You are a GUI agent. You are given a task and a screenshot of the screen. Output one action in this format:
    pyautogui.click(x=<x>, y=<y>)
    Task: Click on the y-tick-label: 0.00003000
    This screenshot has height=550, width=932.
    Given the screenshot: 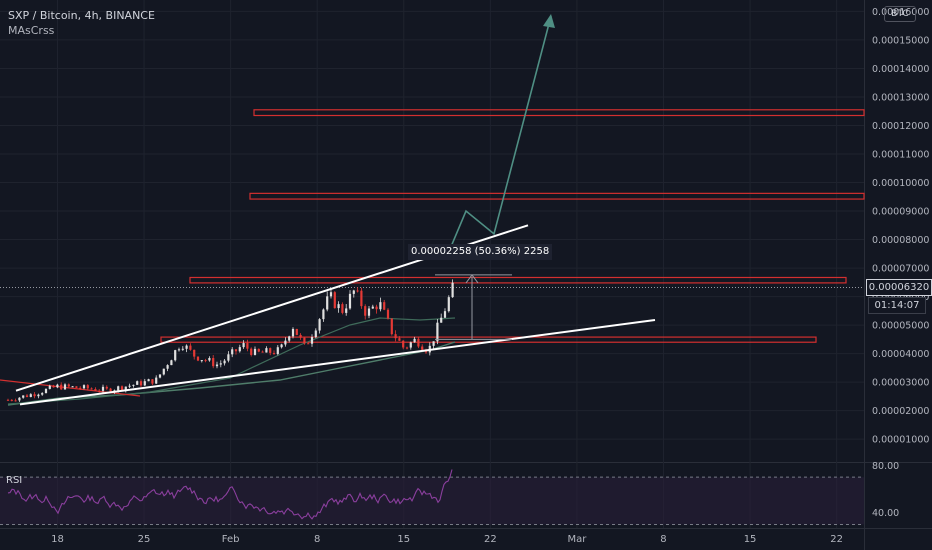 What is the action you would take?
    pyautogui.click(x=900, y=383)
    